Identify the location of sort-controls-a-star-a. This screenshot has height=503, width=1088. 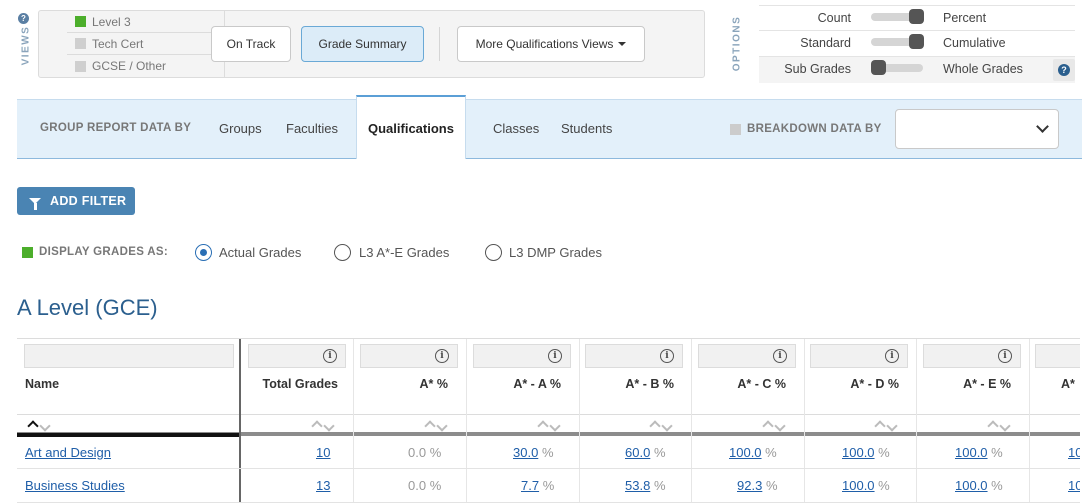
(549, 424).